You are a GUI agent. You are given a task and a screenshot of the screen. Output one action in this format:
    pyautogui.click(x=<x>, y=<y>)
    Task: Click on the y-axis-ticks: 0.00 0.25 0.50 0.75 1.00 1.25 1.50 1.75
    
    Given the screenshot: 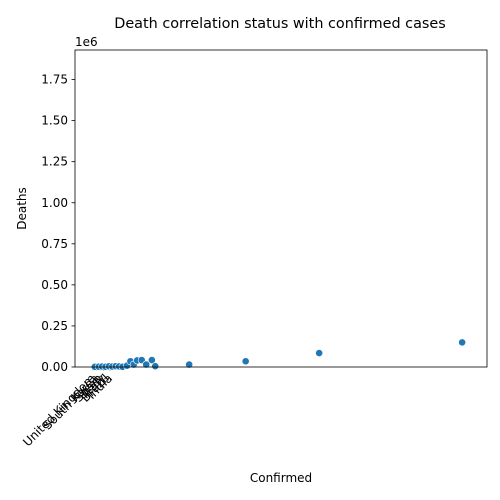 What is the action you would take?
    pyautogui.click(x=58, y=223)
    